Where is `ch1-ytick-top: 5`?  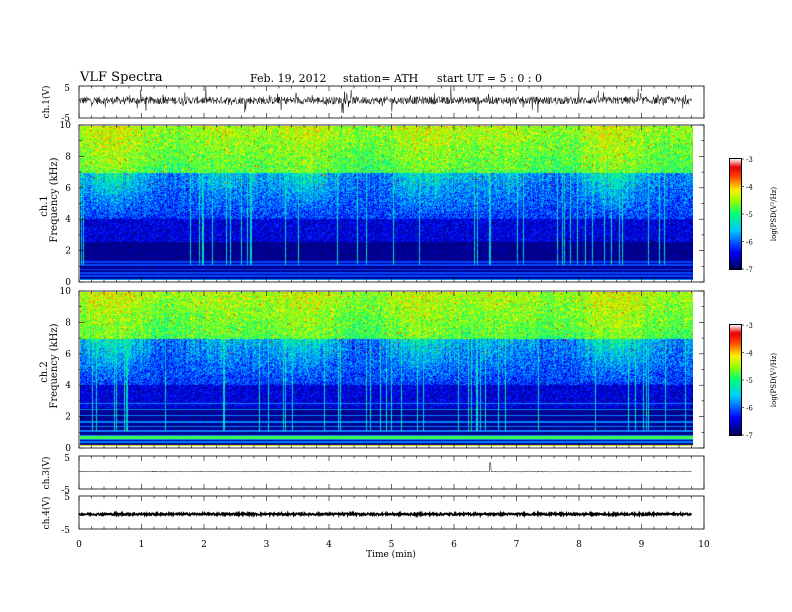 ch1-ytick-top: 5 is located at coordinates (67, 89).